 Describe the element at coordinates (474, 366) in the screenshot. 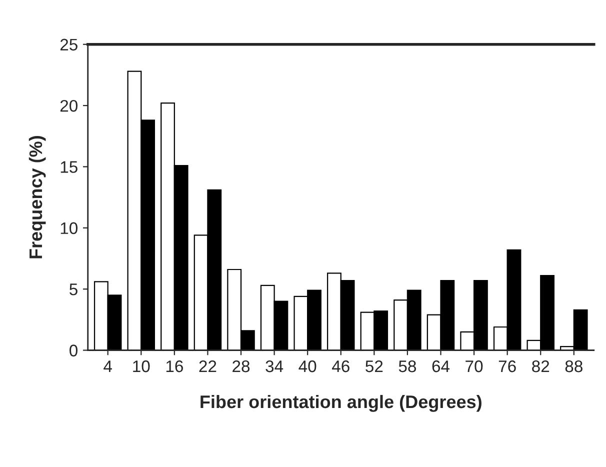

I see `x-tick-label: 70` at that location.